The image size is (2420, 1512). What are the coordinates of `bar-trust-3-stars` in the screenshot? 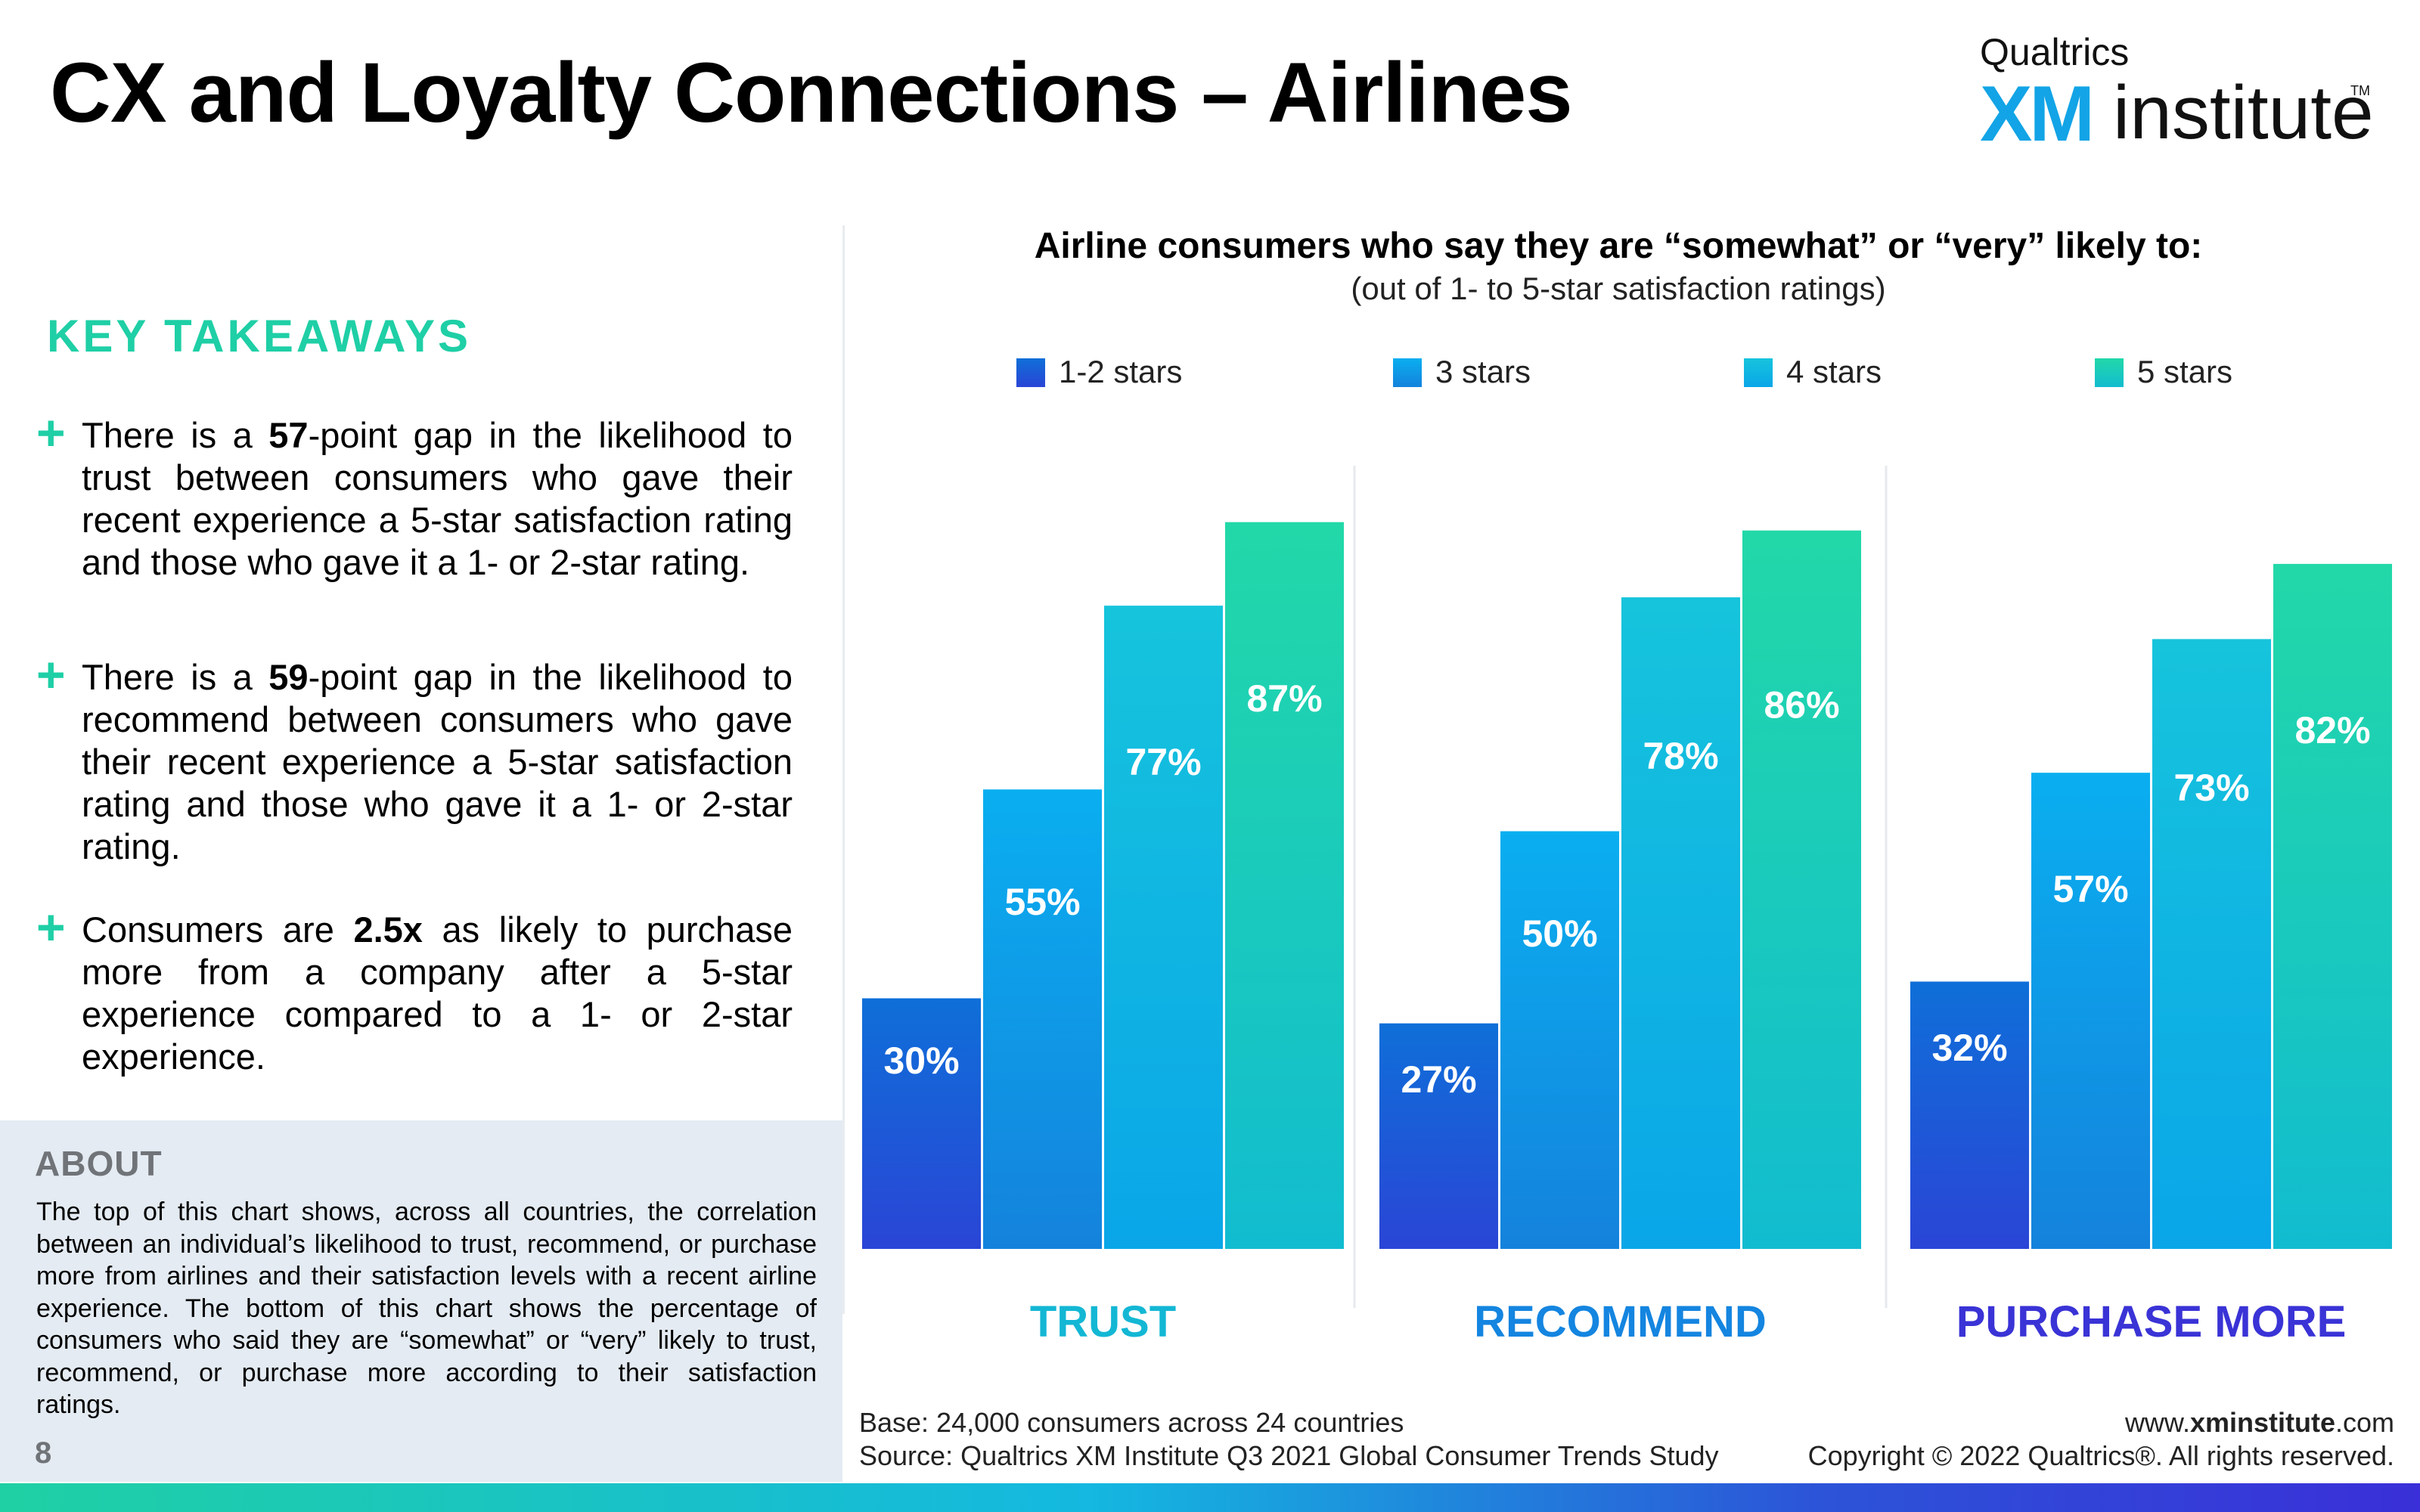 It's located at (1042, 1019).